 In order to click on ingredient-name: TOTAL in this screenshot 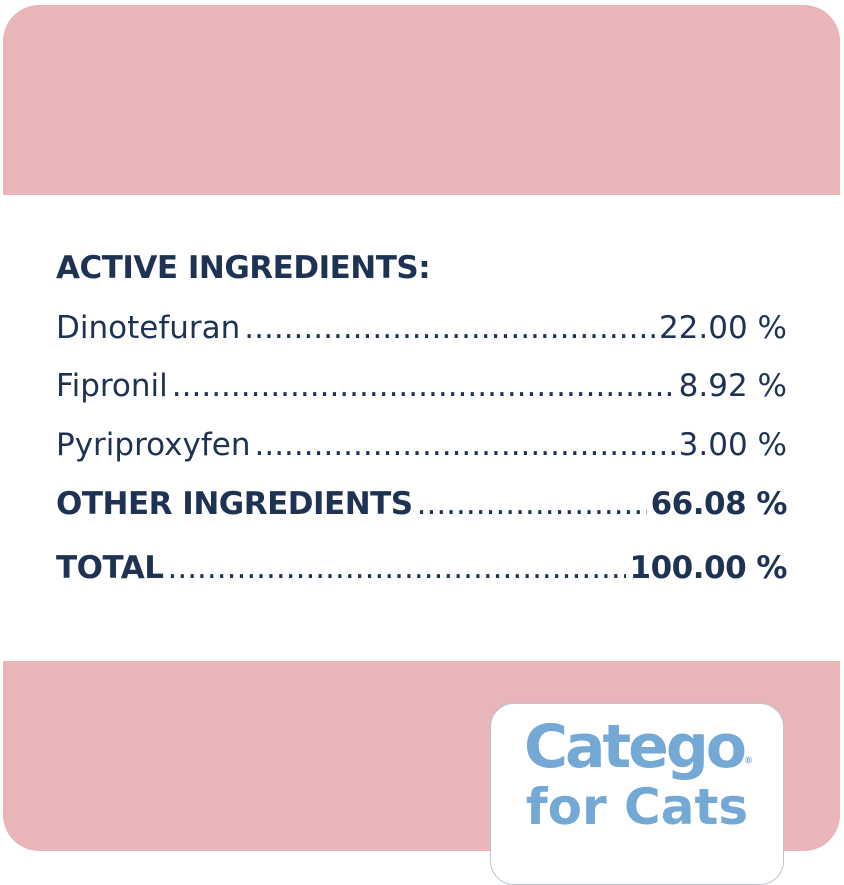, I will do `click(110, 568)`.